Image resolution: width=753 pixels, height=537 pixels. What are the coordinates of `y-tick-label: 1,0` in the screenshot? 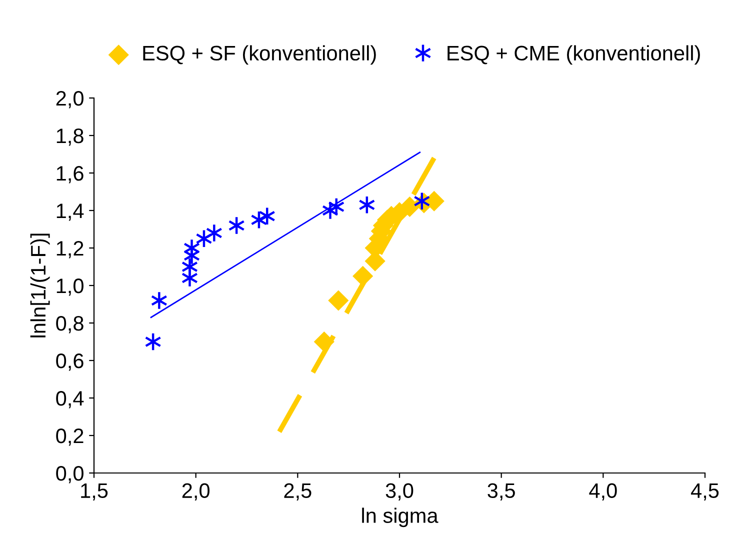 It's located at (70, 287).